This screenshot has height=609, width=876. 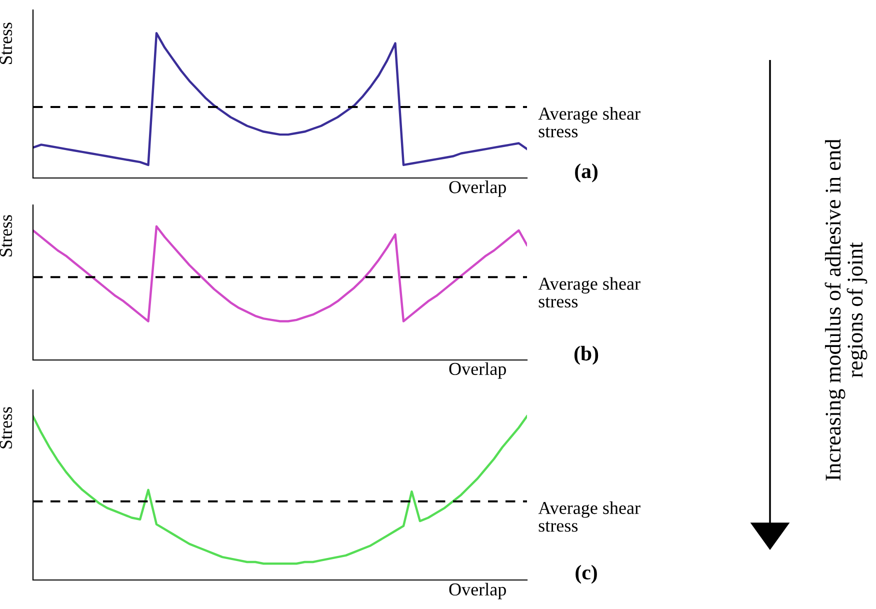 What do you see at coordinates (586, 355) in the screenshot?
I see `text: (b)` at bounding box center [586, 355].